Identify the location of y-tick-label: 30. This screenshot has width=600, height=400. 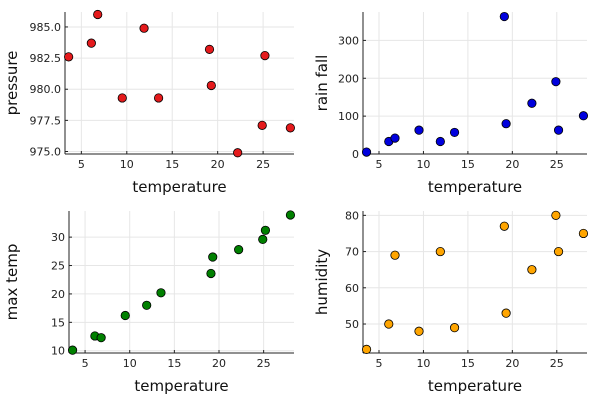
(58, 237).